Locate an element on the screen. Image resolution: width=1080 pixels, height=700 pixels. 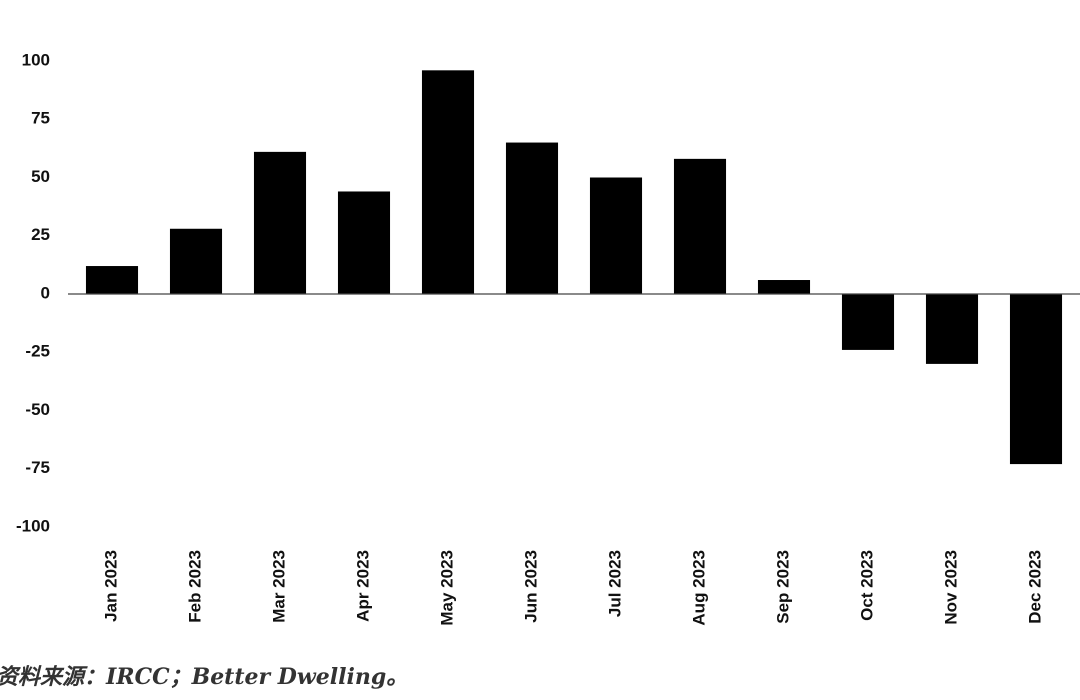
y-tick-label: 0 is located at coordinates (45, 292).